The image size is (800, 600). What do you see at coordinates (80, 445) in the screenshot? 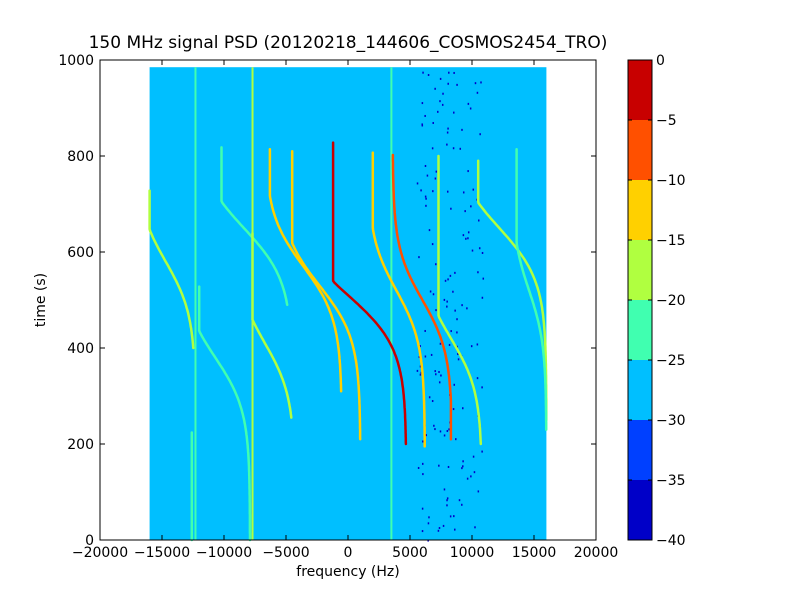
I see `y-tick-label: 200` at bounding box center [80, 445].